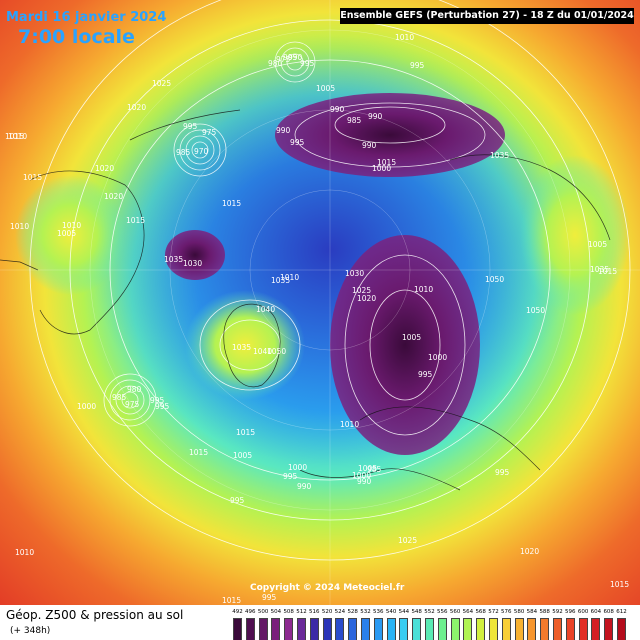 The height and width of the screenshot is (640, 640). What do you see at coordinates (575, 235) in the screenshot?
I see `ridge-east` at bounding box center [575, 235].